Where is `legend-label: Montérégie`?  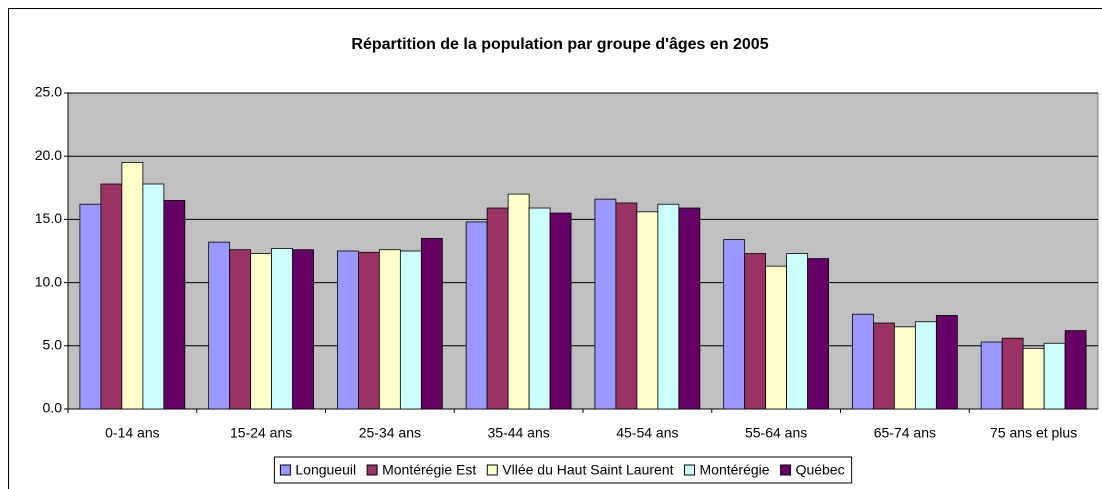
legend-label: Montérégie is located at coordinates (735, 470).